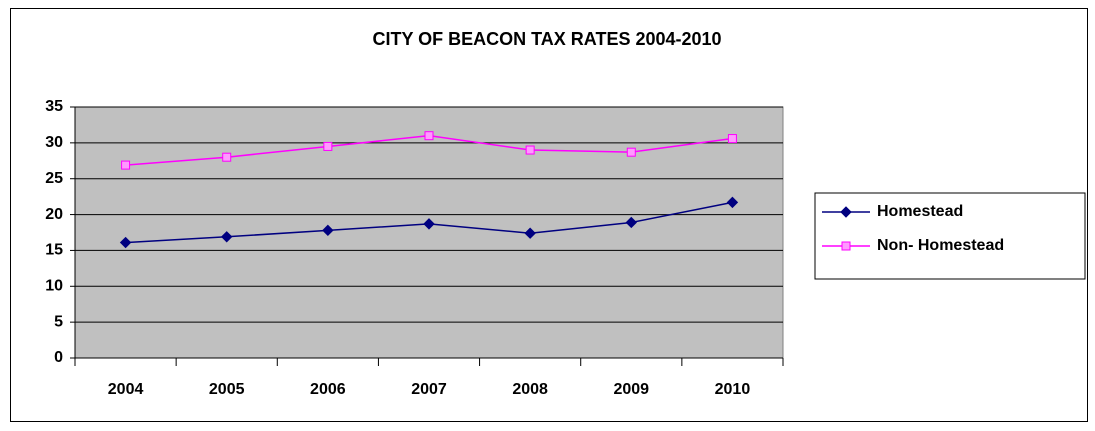  I want to click on y-tick-label: 0, so click(58, 357).